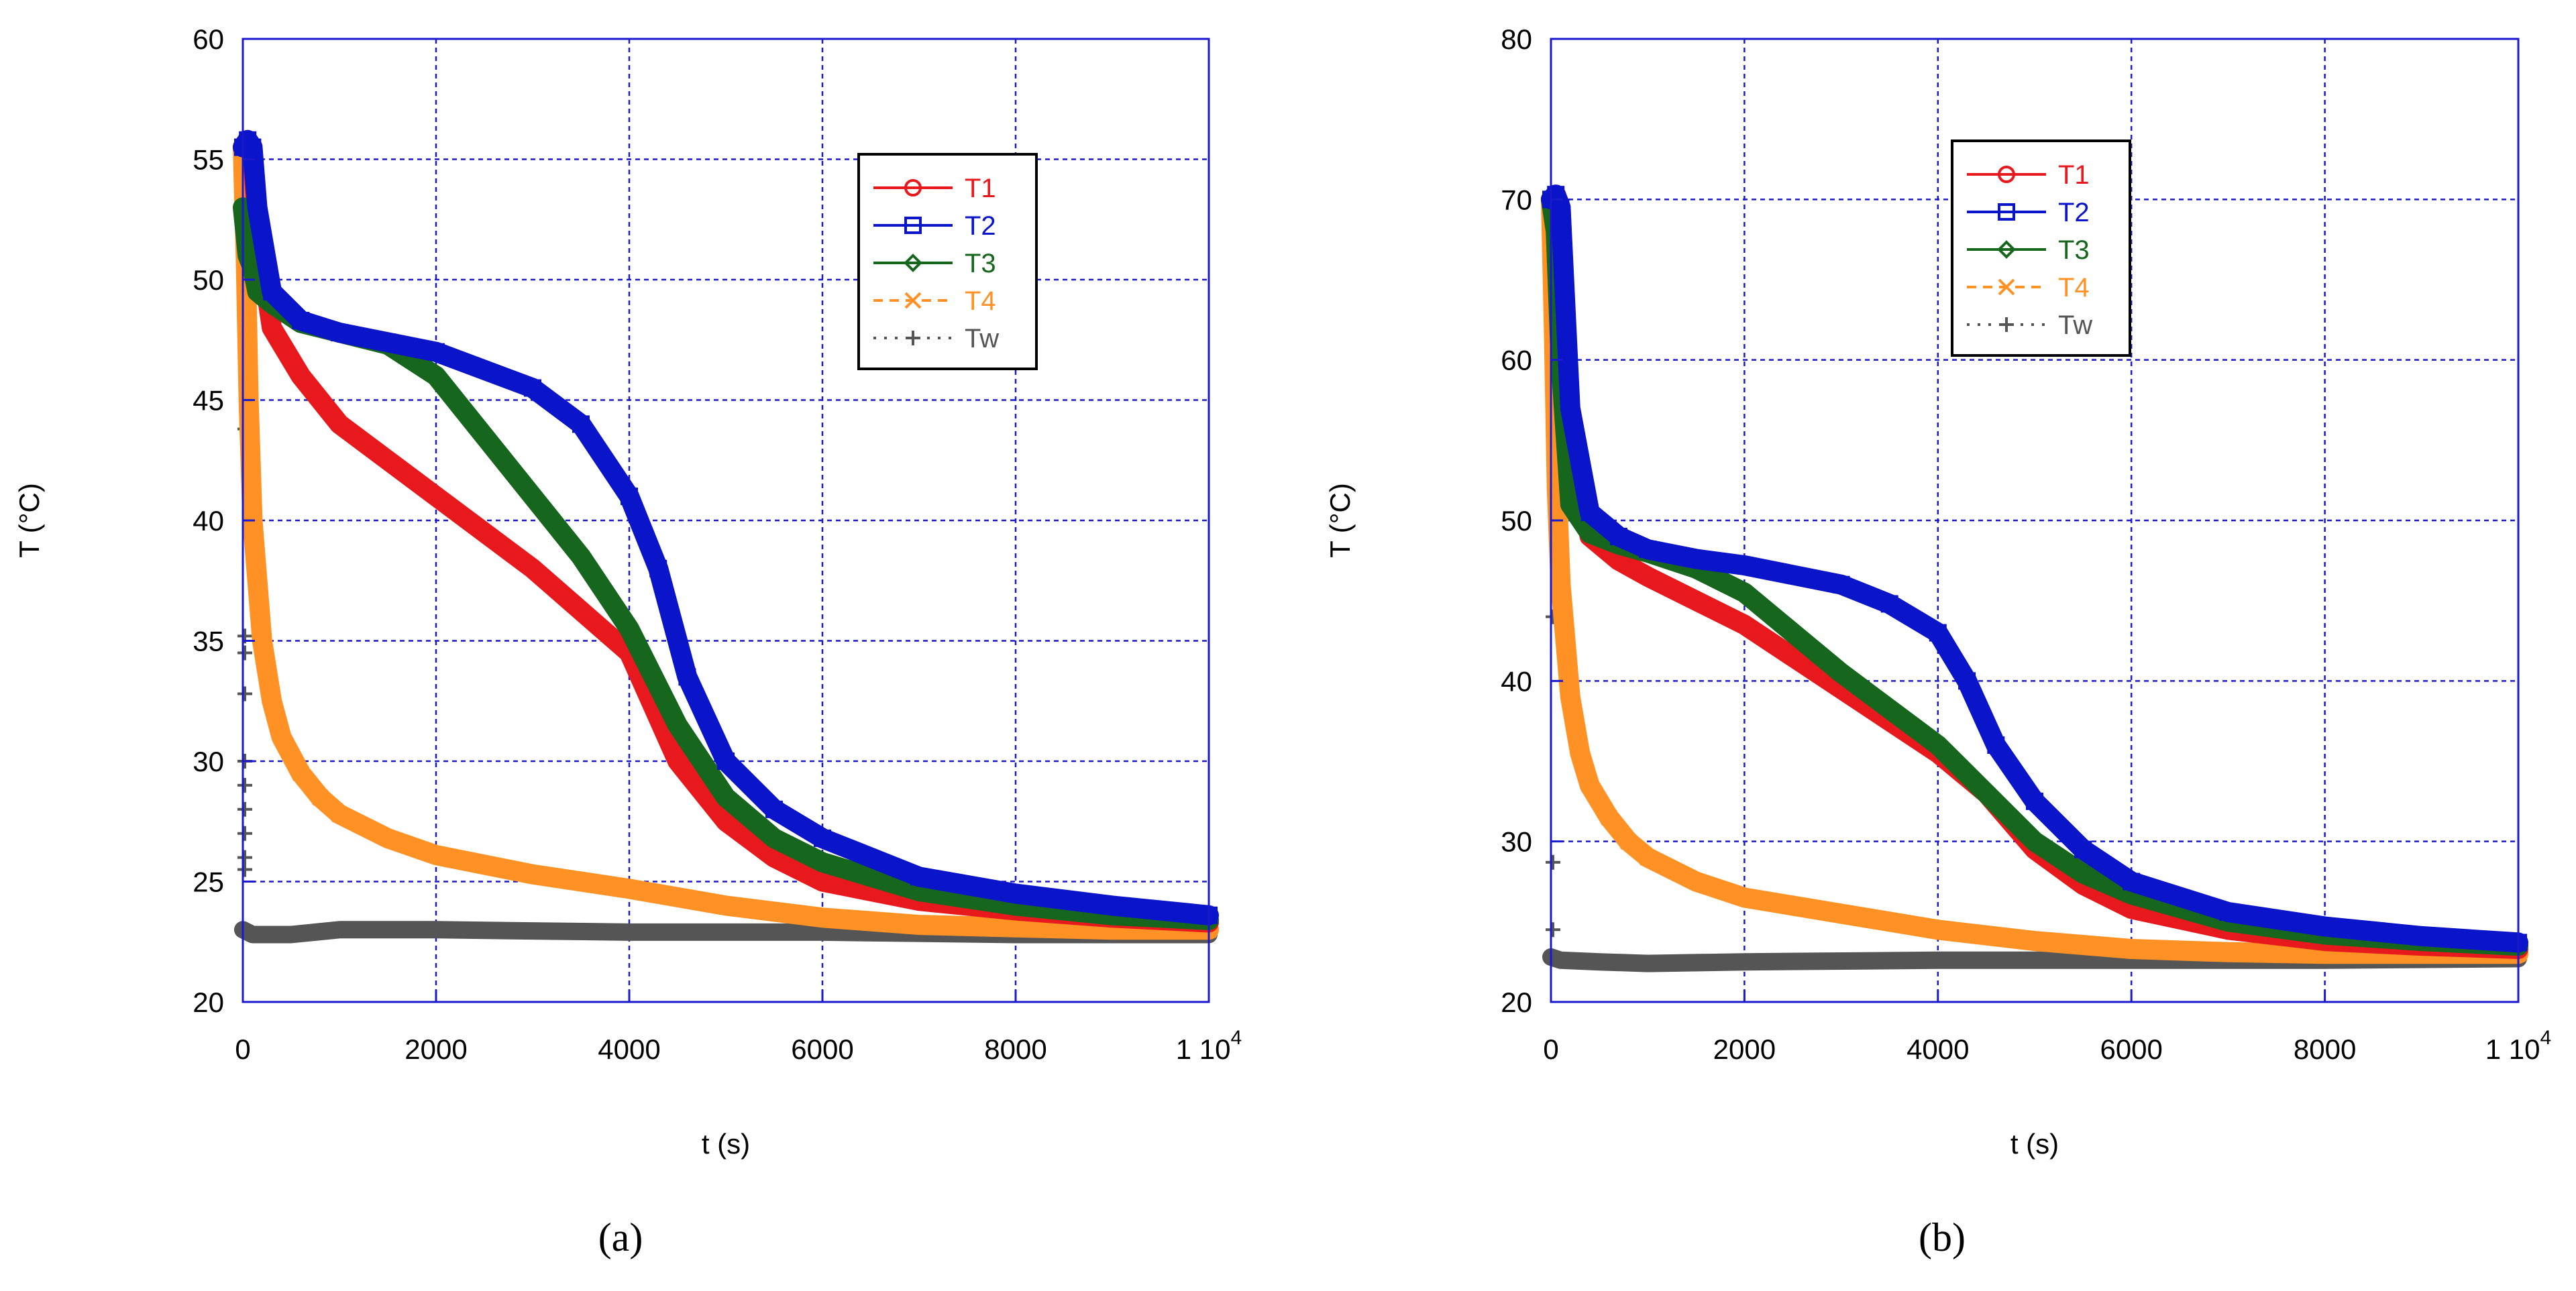 This screenshot has height=1291, width=2576. Describe the element at coordinates (1550, 1049) in the screenshot. I see `chart-b-xtick-label: 0` at that location.